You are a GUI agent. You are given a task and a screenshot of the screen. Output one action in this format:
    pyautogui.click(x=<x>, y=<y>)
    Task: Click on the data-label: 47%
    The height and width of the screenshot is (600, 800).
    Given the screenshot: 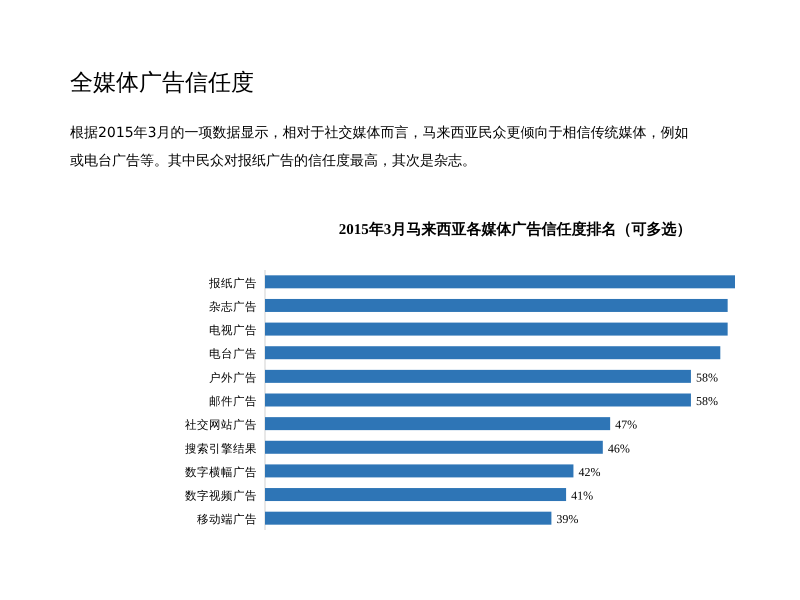 What is the action you would take?
    pyautogui.click(x=626, y=425)
    